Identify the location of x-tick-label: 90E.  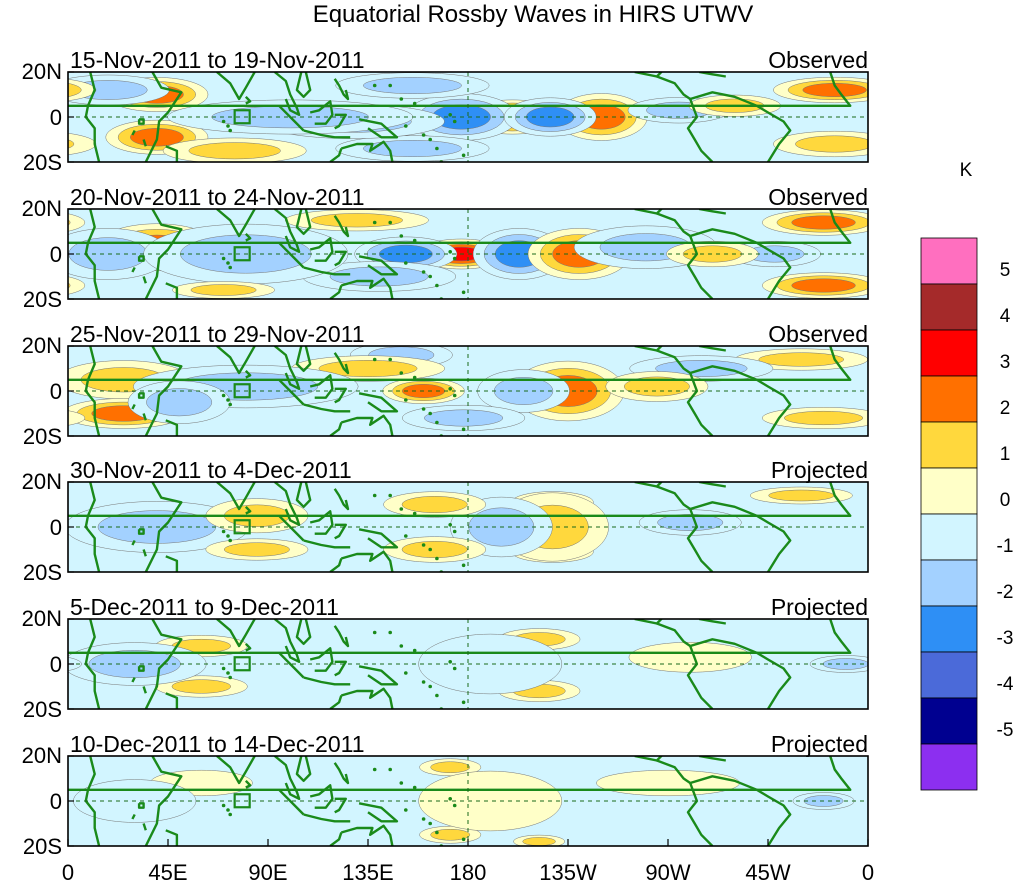
(267, 872).